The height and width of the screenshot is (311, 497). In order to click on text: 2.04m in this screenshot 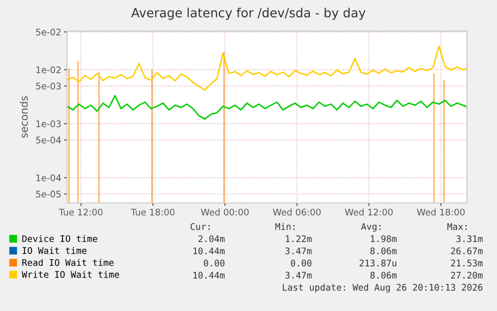, I will do `click(211, 238)`.